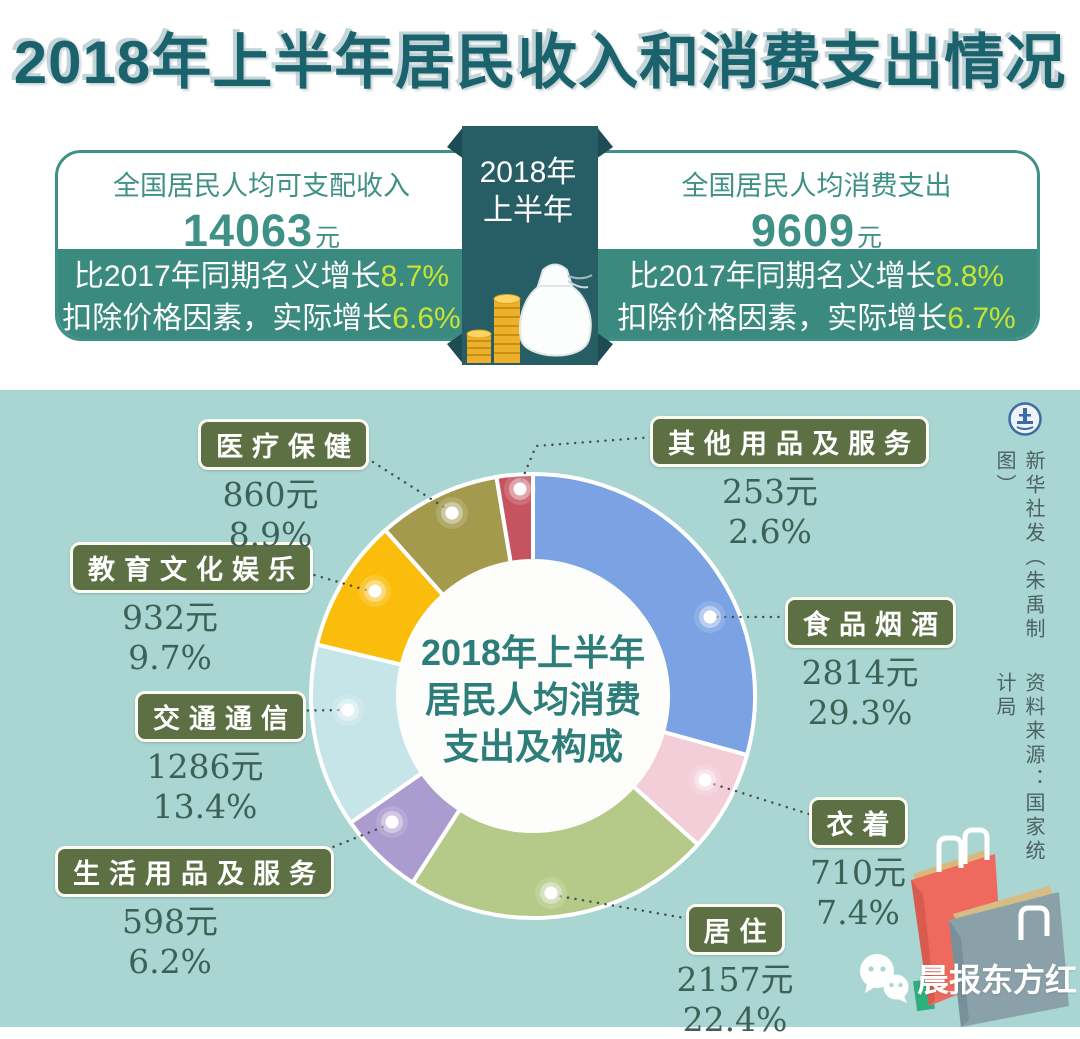  I want to click on category-badge: 衣着, so click(858, 822).